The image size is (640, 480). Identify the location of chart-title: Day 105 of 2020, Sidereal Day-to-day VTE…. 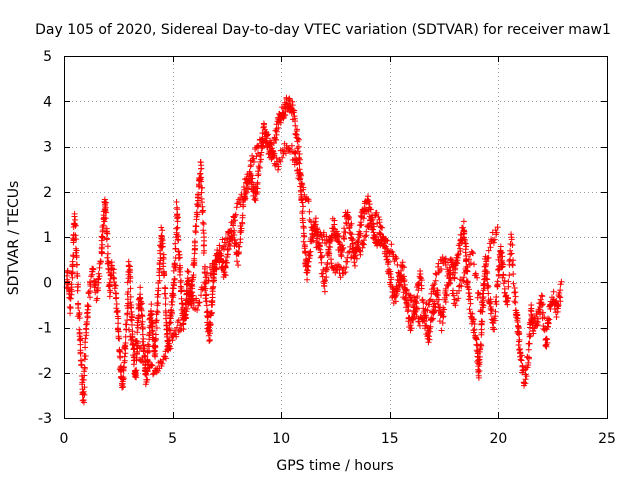
(323, 30).